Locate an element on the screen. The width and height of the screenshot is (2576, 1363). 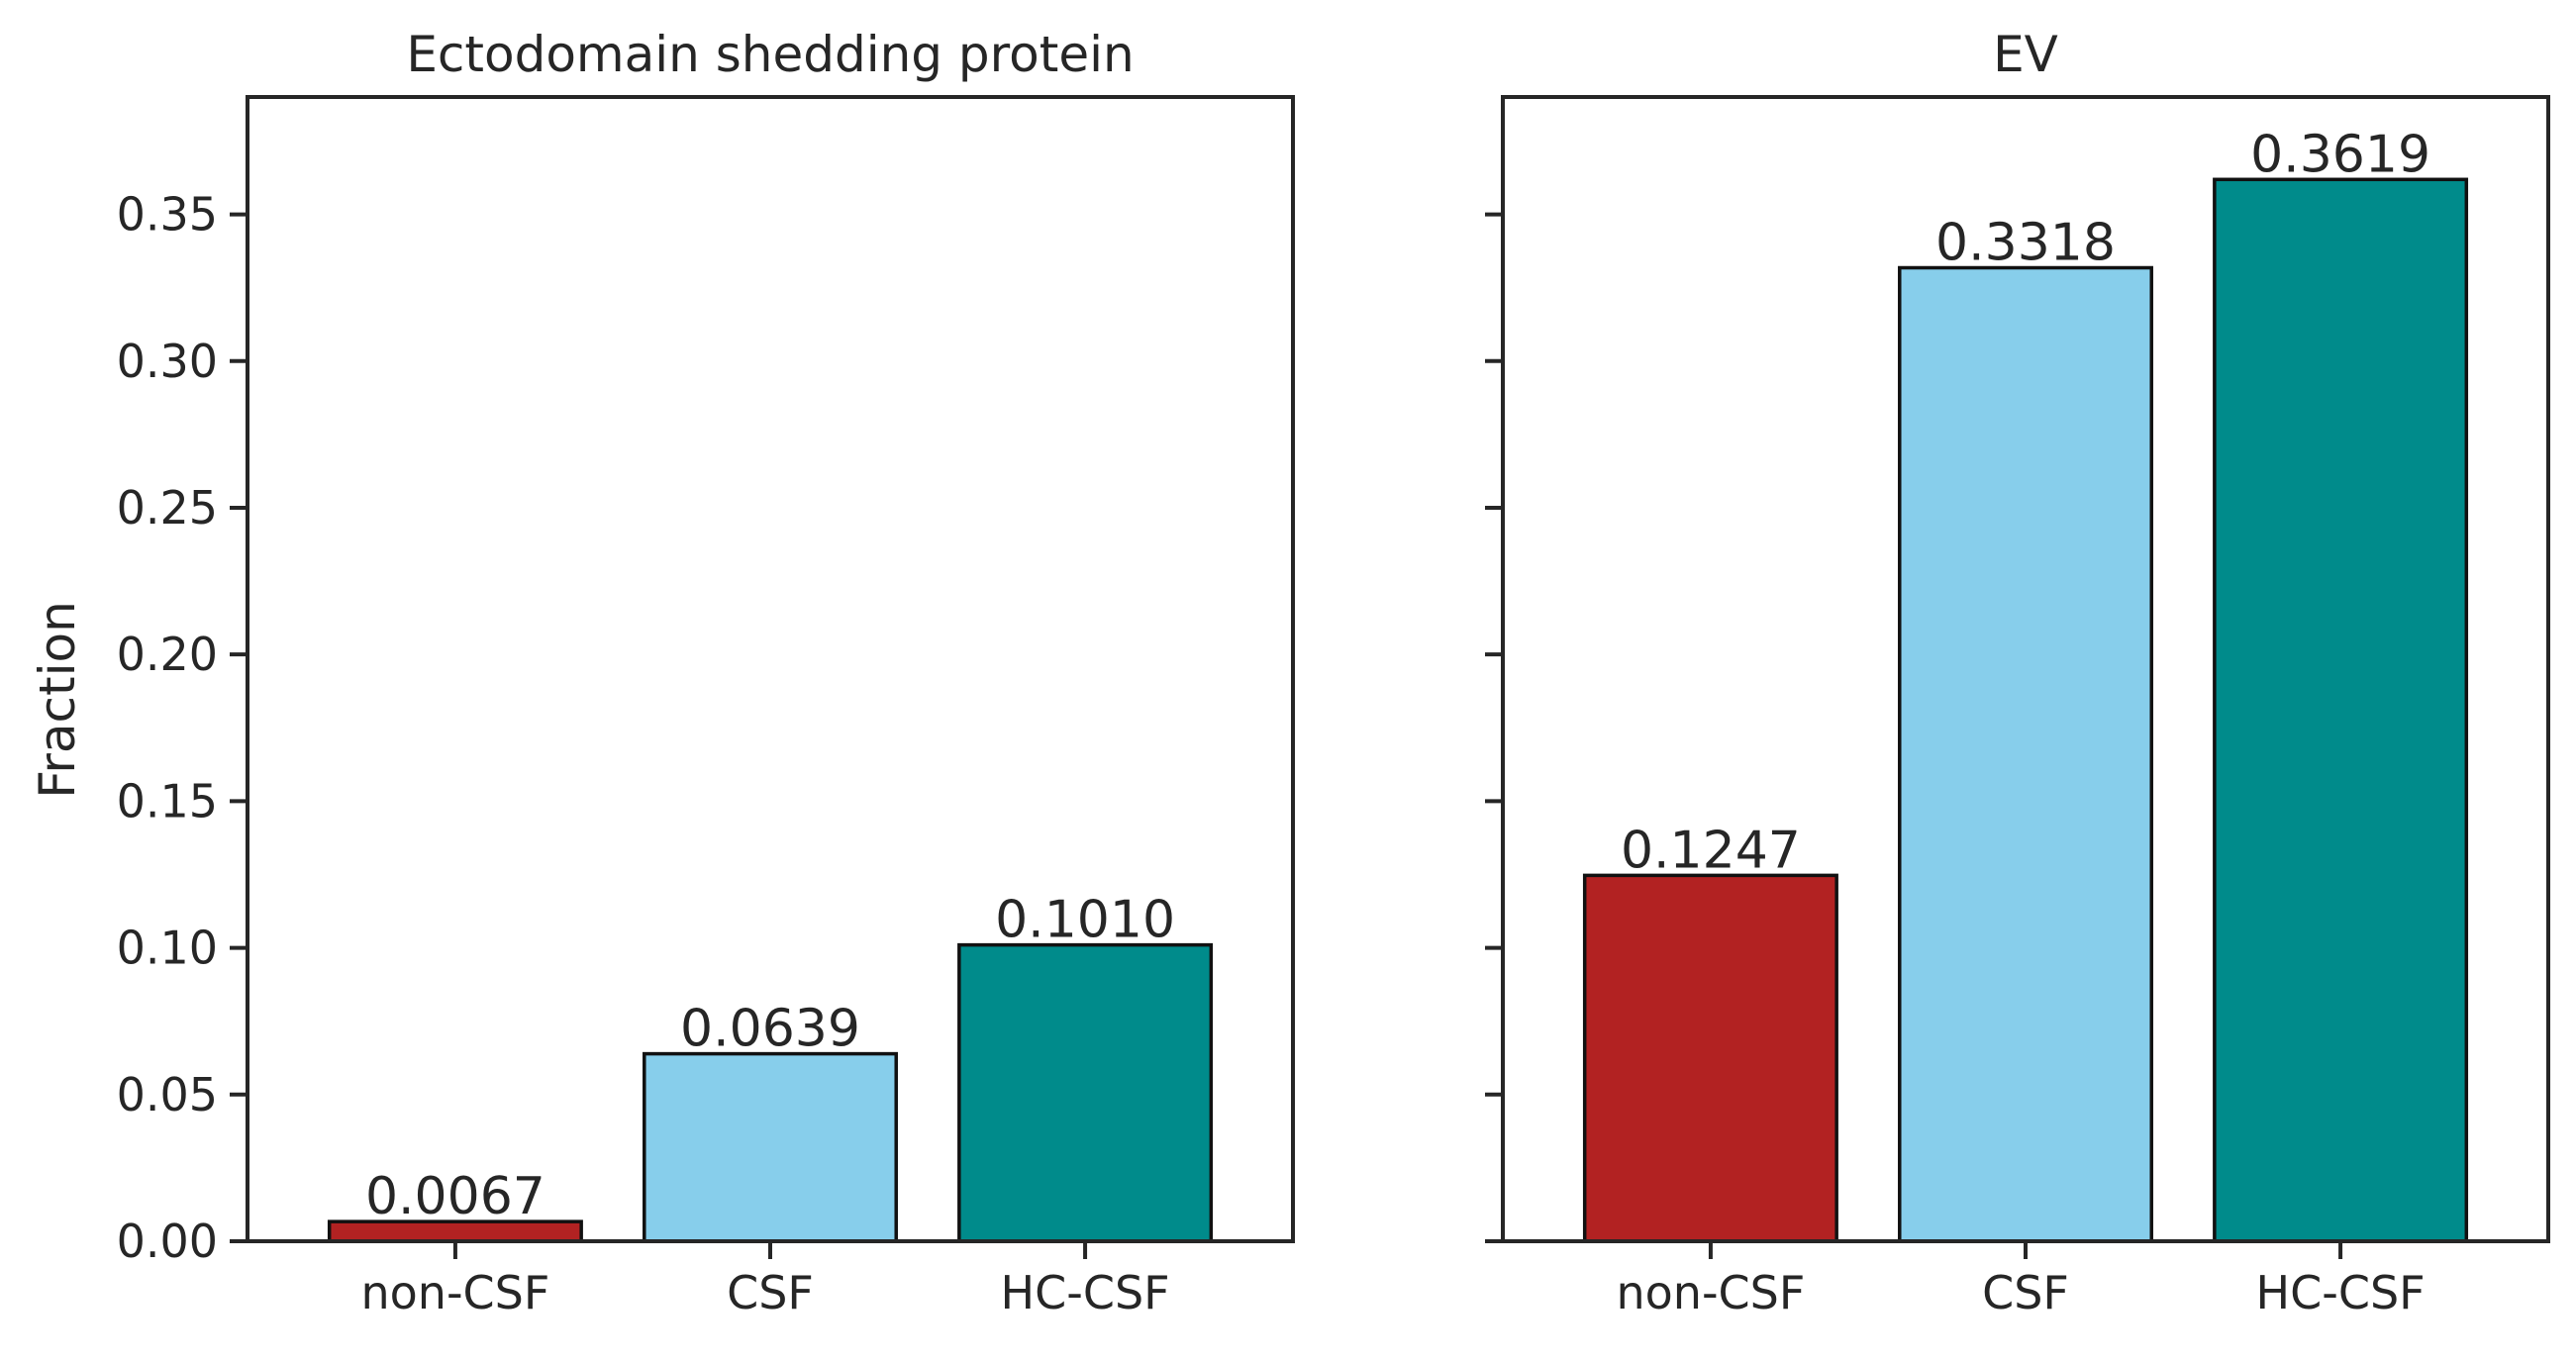
y-tick-label: 0.15 is located at coordinates (167, 801).